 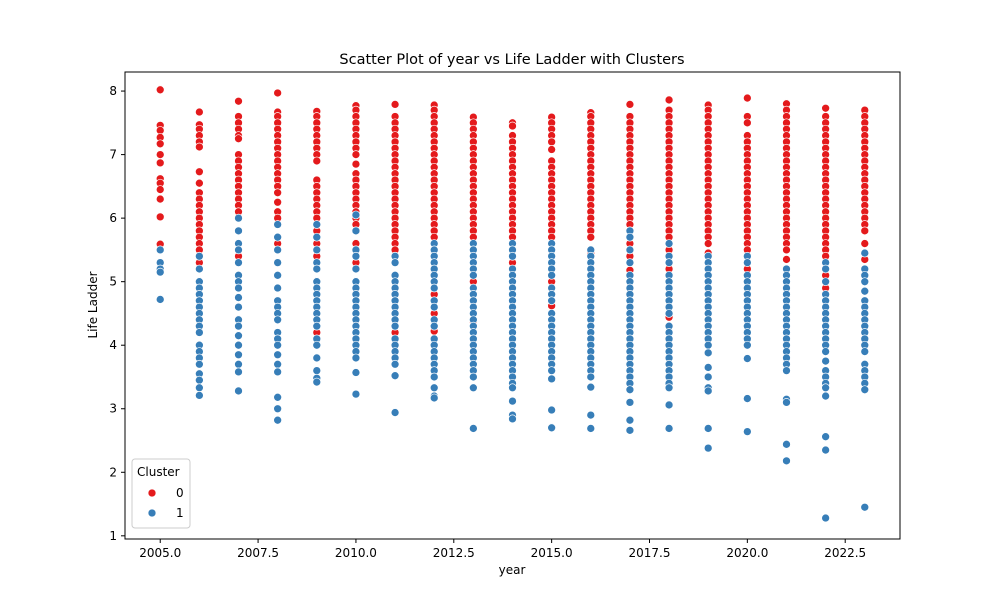 I want to click on y-tick-label-1: 2, so click(x=113, y=472).